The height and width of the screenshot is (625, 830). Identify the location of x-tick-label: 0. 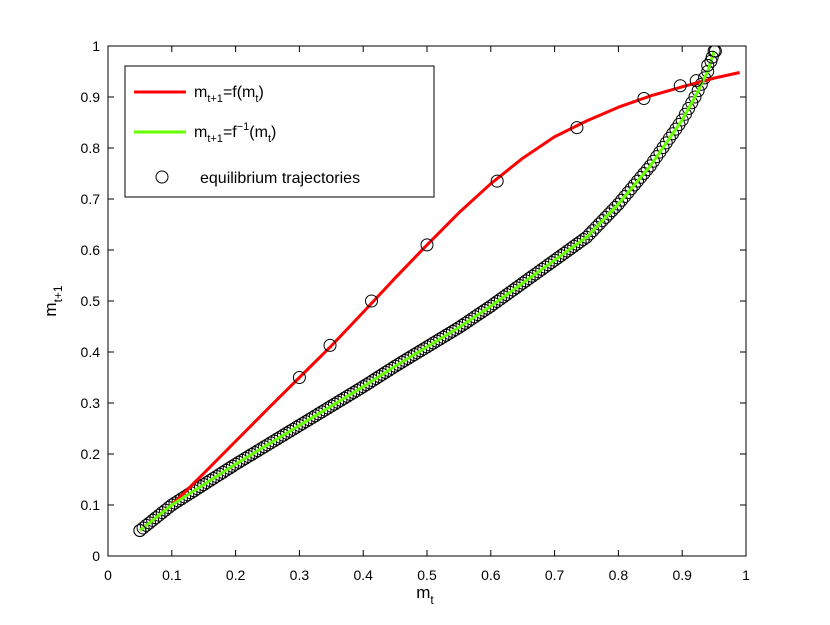
(108, 575).